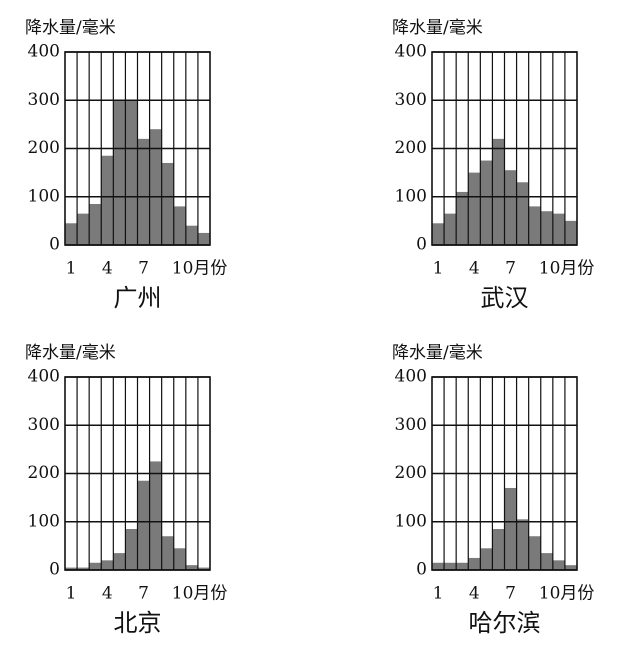  Describe the element at coordinates (505, 298) in the screenshot. I see `chart-title: 武汉` at that location.